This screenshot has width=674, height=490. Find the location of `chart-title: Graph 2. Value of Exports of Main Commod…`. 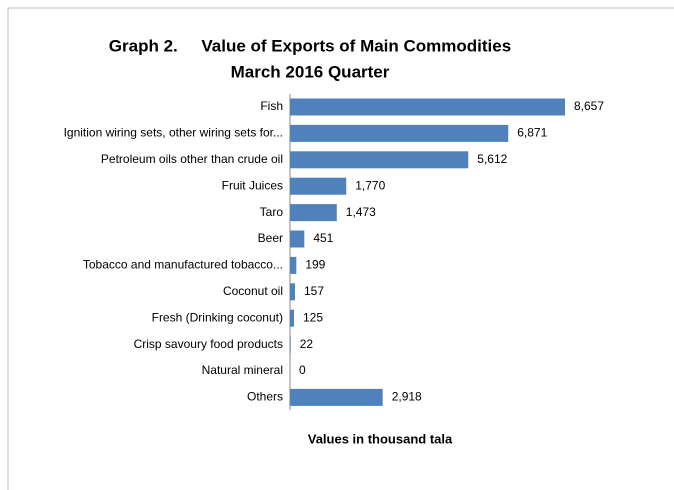

chart-title: Graph 2. Value of Exports of Main Commod… is located at coordinates (310, 45).